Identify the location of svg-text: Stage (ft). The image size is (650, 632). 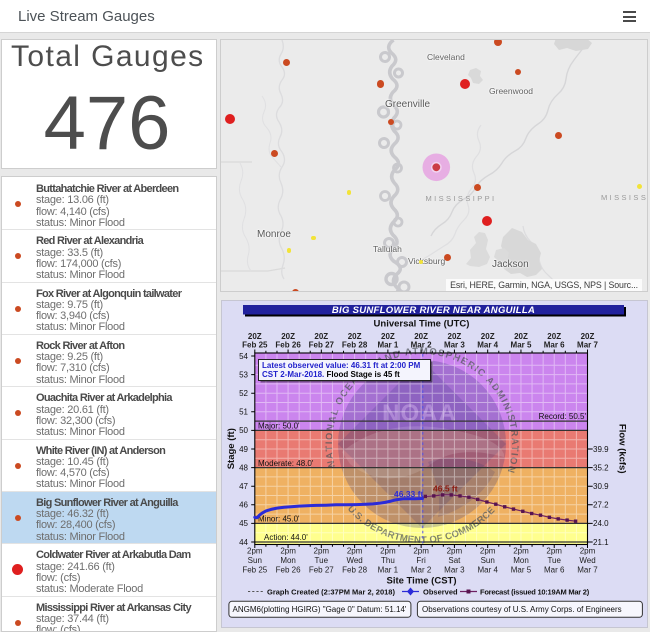
(231, 448).